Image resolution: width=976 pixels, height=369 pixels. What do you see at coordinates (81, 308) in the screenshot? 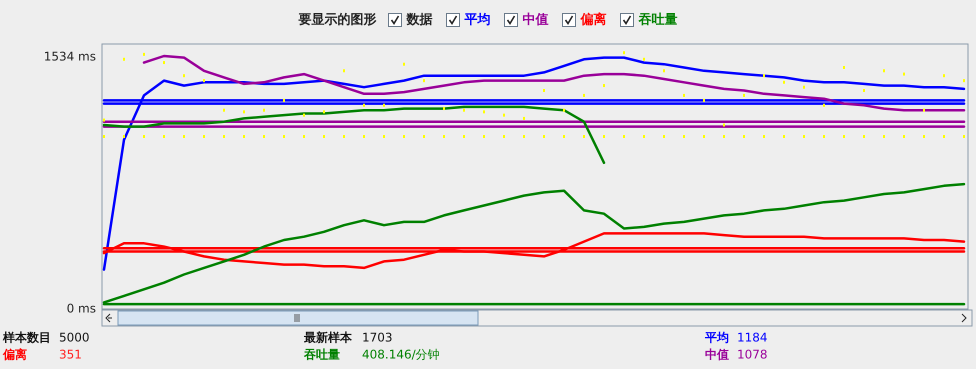
I see `y-tick-label: 0 ms` at bounding box center [81, 308].